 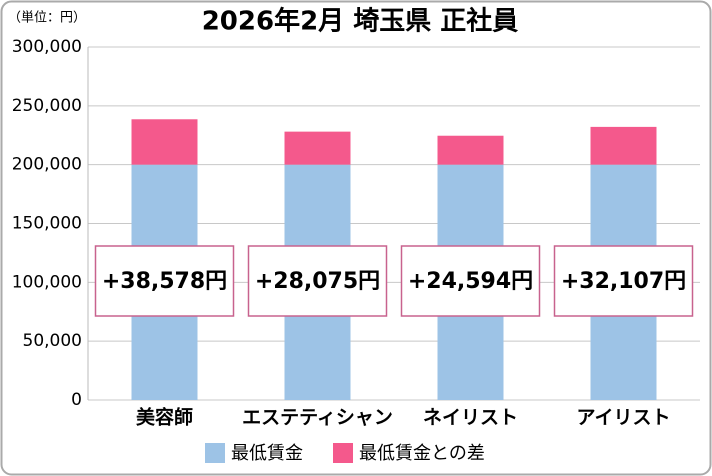 I want to click on y-tick-label: 0, so click(x=76, y=400).